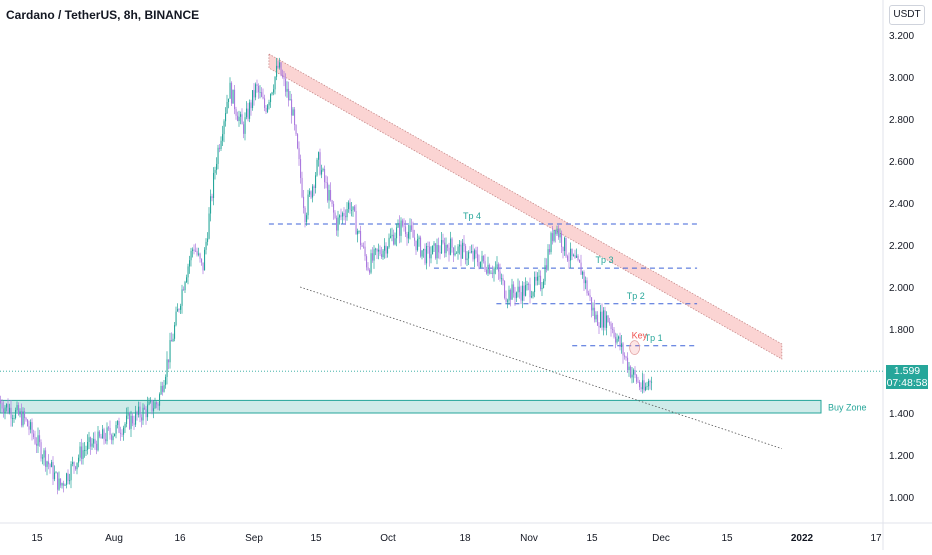 The height and width of the screenshot is (555, 932). I want to click on x-tick-label: 17, so click(876, 538).